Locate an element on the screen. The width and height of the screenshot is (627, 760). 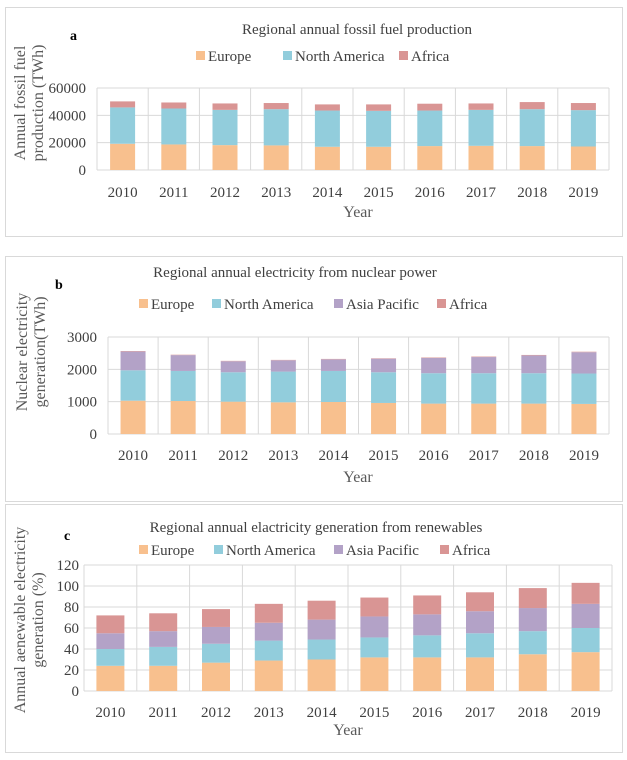
chart-a-ylabel: Annual fossil fuel production (TWh) is located at coordinates (29, 103).